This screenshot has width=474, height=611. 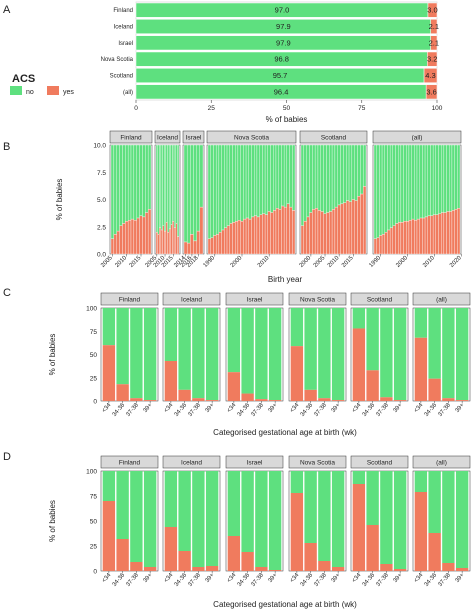 What do you see at coordinates (245, 236) in the screenshot?
I see `bar-b-yes-nova-scotia-2001` at bounding box center [245, 236].